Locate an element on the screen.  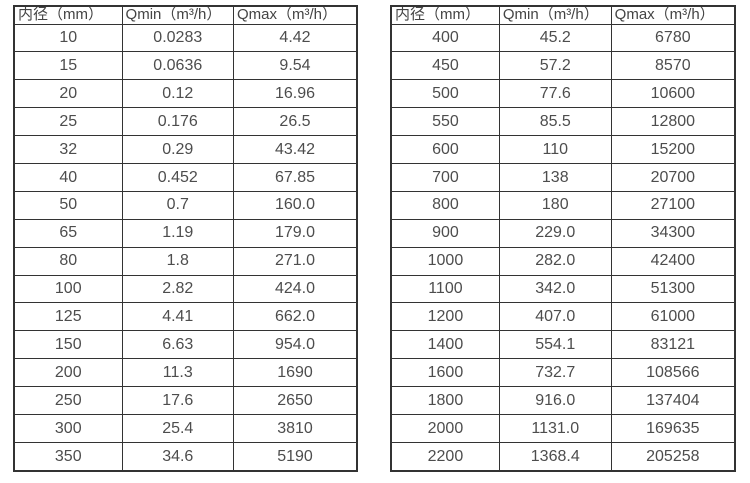
table-row: 20 0.12 16.96 is located at coordinates (185, 94).